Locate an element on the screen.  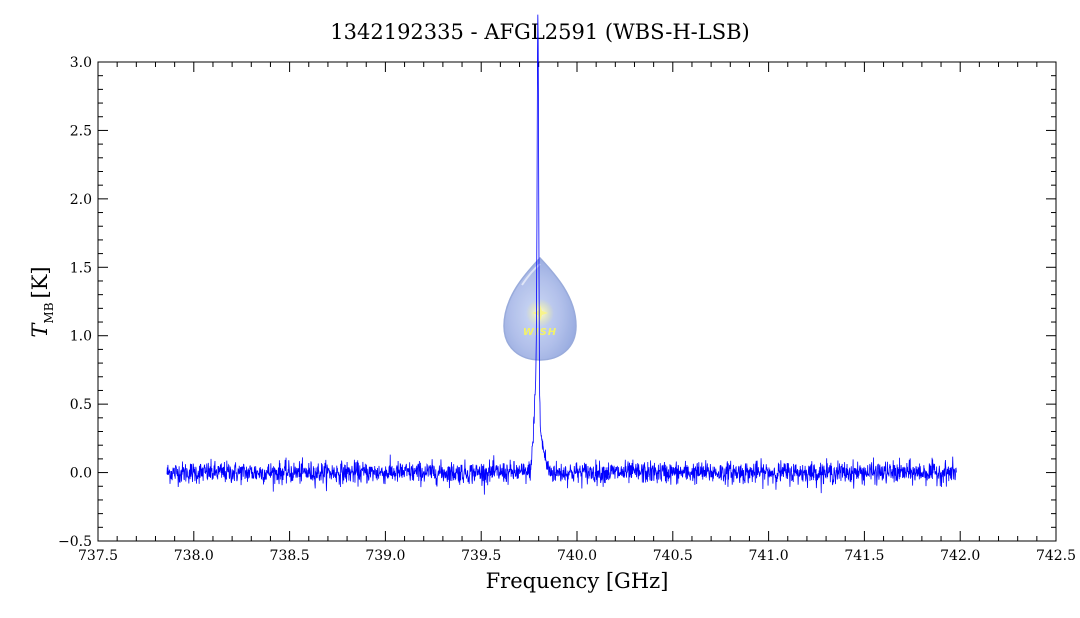
star-icon is located at coordinates (540, 313).